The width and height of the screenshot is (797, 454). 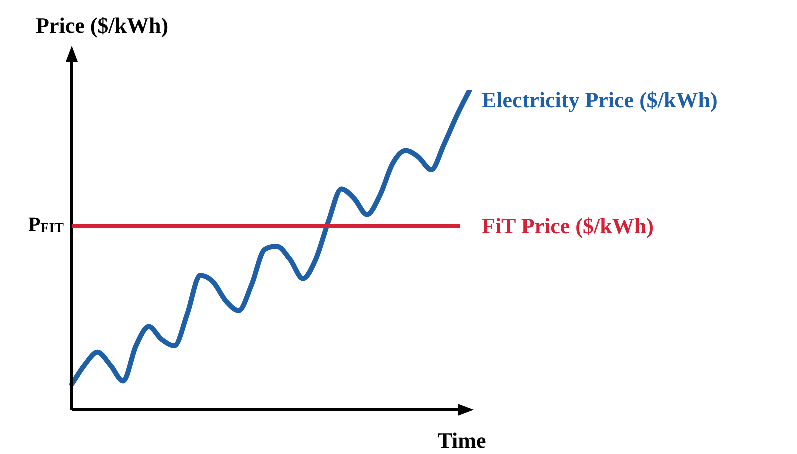 I want to click on series-label: Electricity Price ($/kWh), so click(x=600, y=100).